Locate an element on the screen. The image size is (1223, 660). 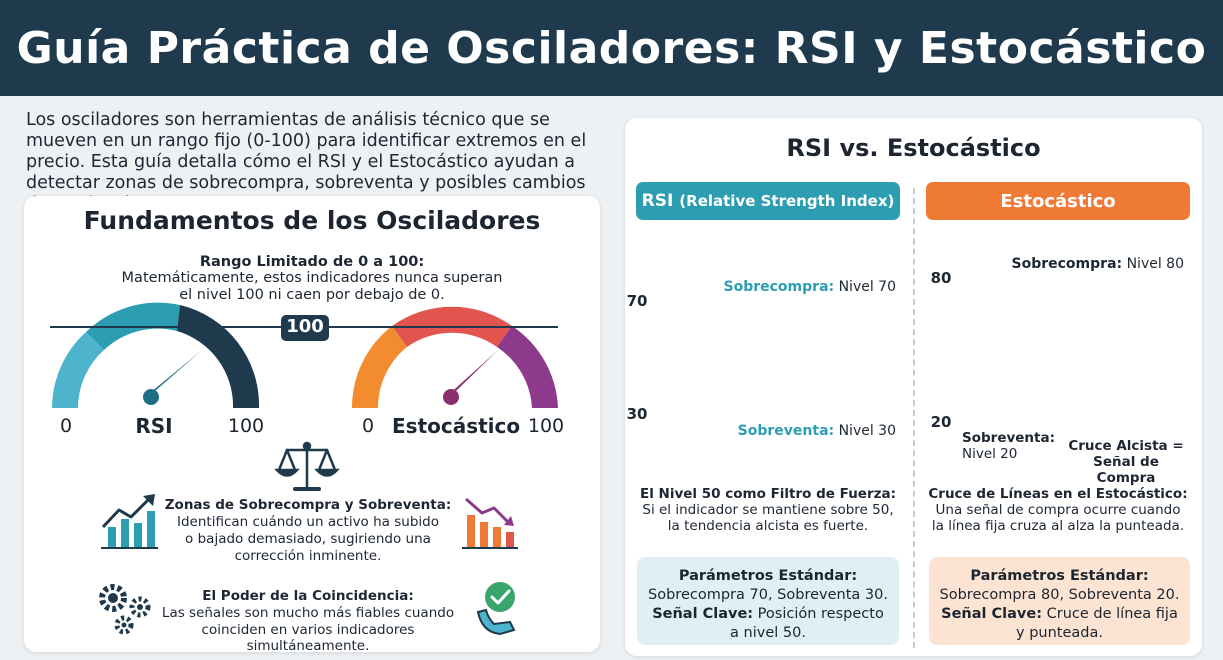
rsi-gauge-label: RSI is located at coordinates (154, 426).